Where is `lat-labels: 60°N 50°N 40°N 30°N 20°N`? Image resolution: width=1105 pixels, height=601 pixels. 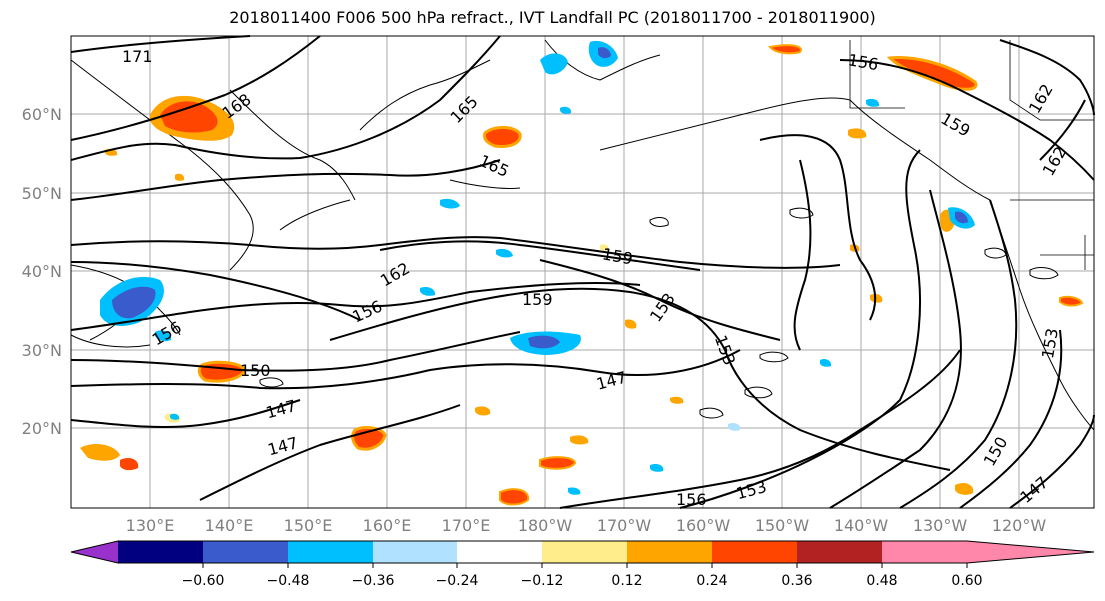
lat-labels: 60°N 50°N 40°N 30°N 20°N is located at coordinates (42, 271).